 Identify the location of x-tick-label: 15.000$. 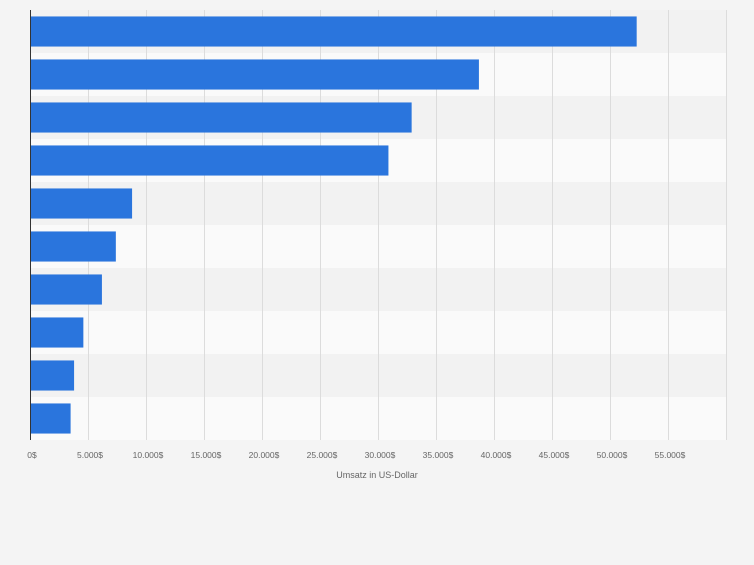
(206, 455).